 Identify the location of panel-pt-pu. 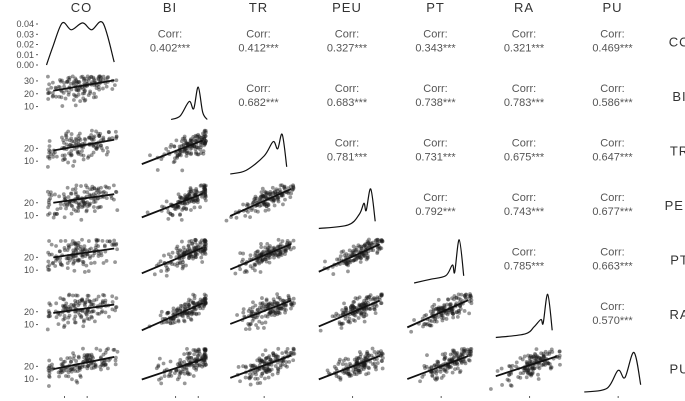
(612, 260).